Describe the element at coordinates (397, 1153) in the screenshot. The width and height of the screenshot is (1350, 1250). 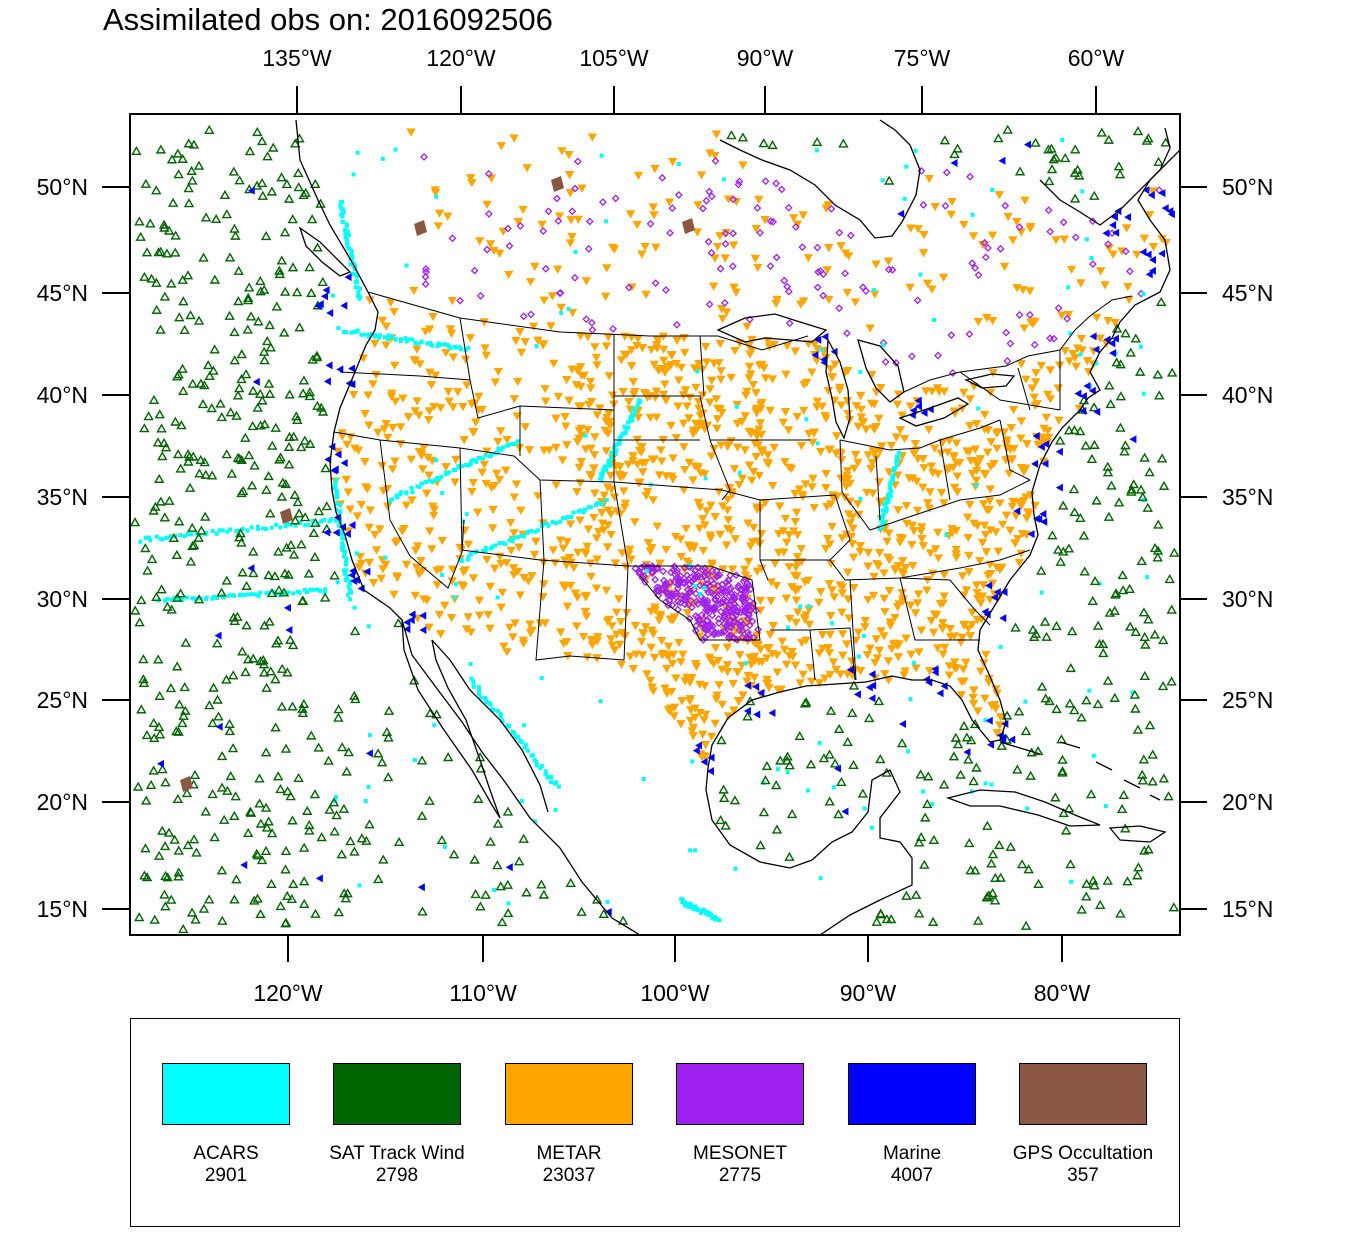
I see `legend-label: SAT Track Wind` at that location.